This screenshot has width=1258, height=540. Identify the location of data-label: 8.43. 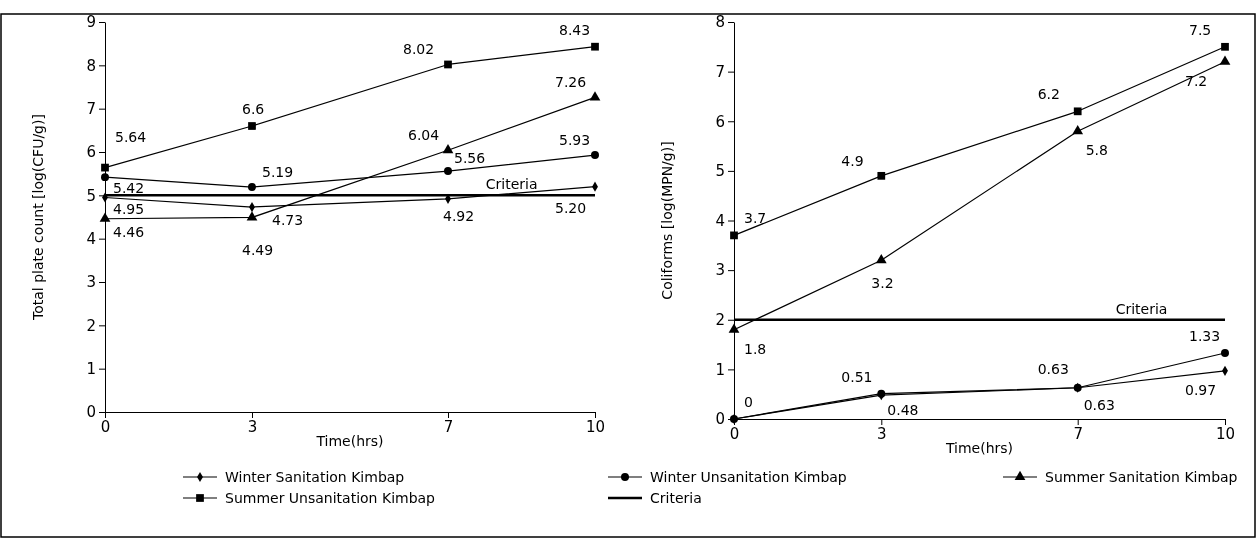
(575, 29).